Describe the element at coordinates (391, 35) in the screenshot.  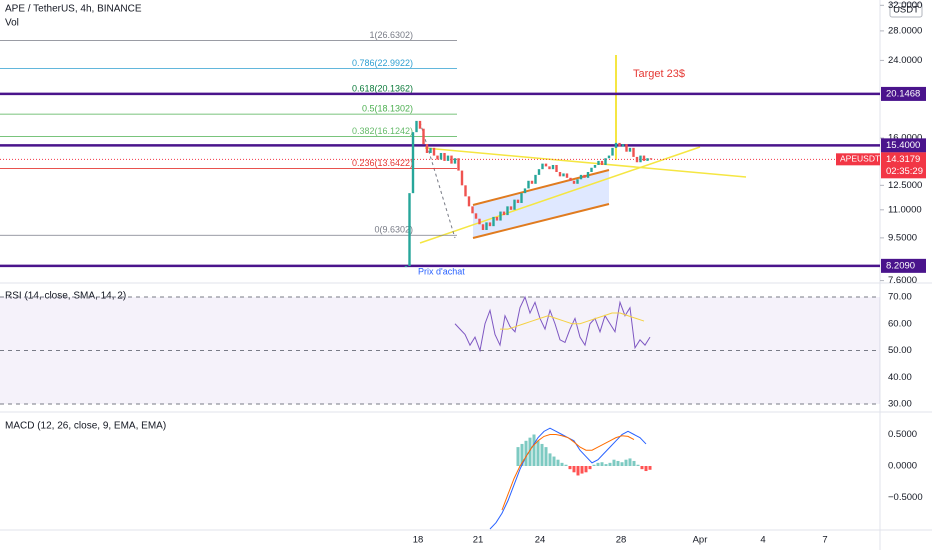
I see `fib-label: 1(26.6302)` at that location.